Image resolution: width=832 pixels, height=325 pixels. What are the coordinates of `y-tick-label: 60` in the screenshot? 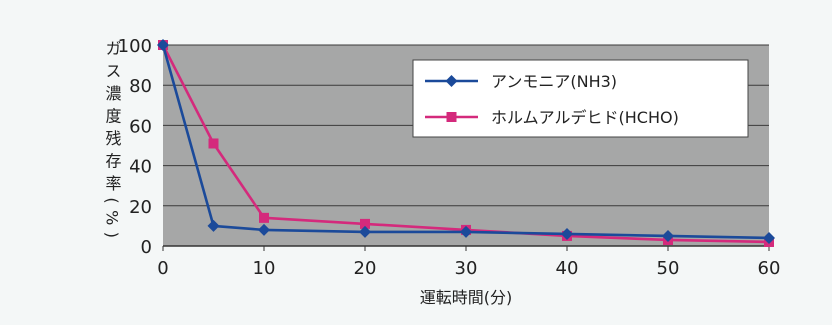 It's located at (140, 126).